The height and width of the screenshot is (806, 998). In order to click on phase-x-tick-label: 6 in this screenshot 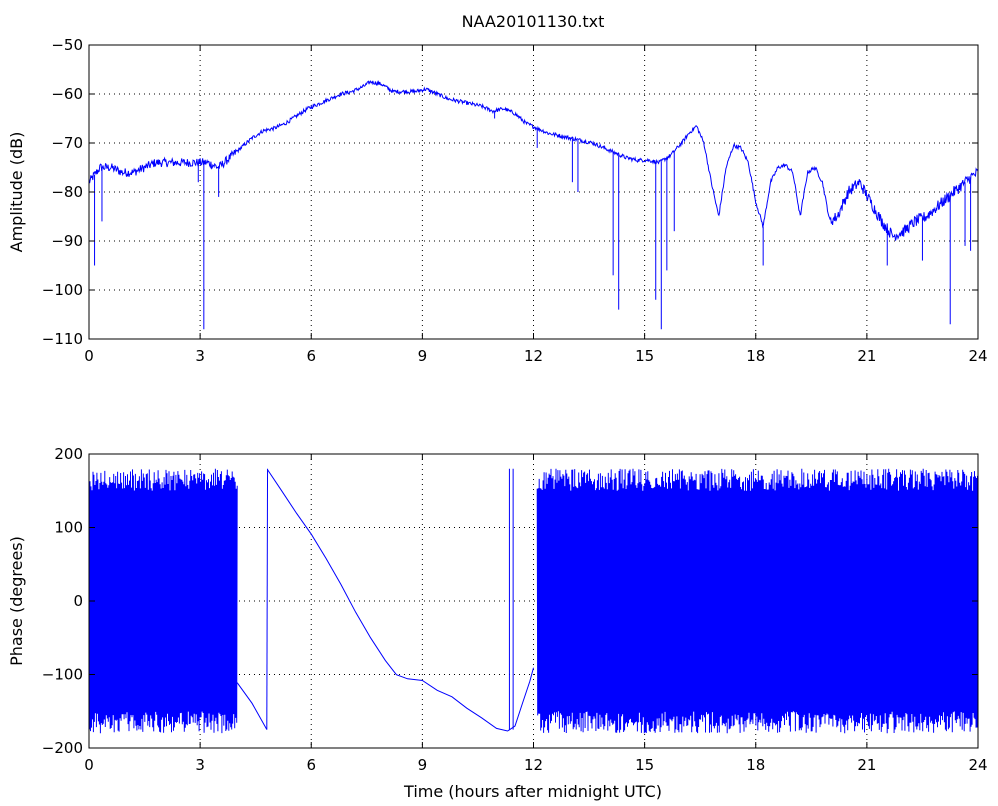, I will do `click(311, 765)`.